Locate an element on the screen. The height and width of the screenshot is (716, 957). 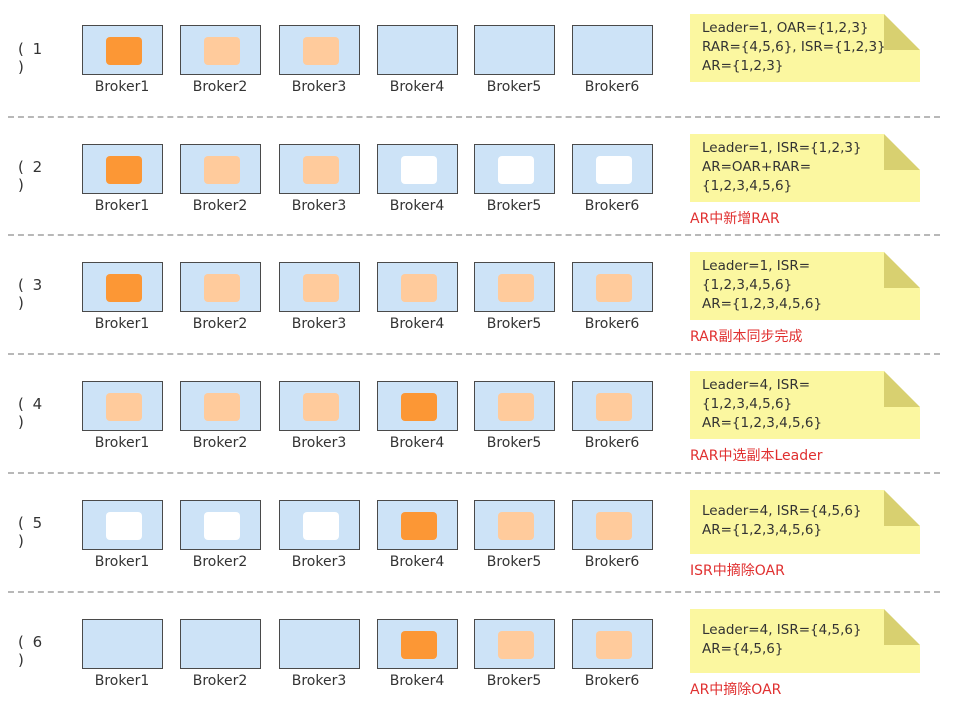
sticky-note: Leader=4, ISR={4,5,6} AR={4,5,6} is located at coordinates (805, 641).